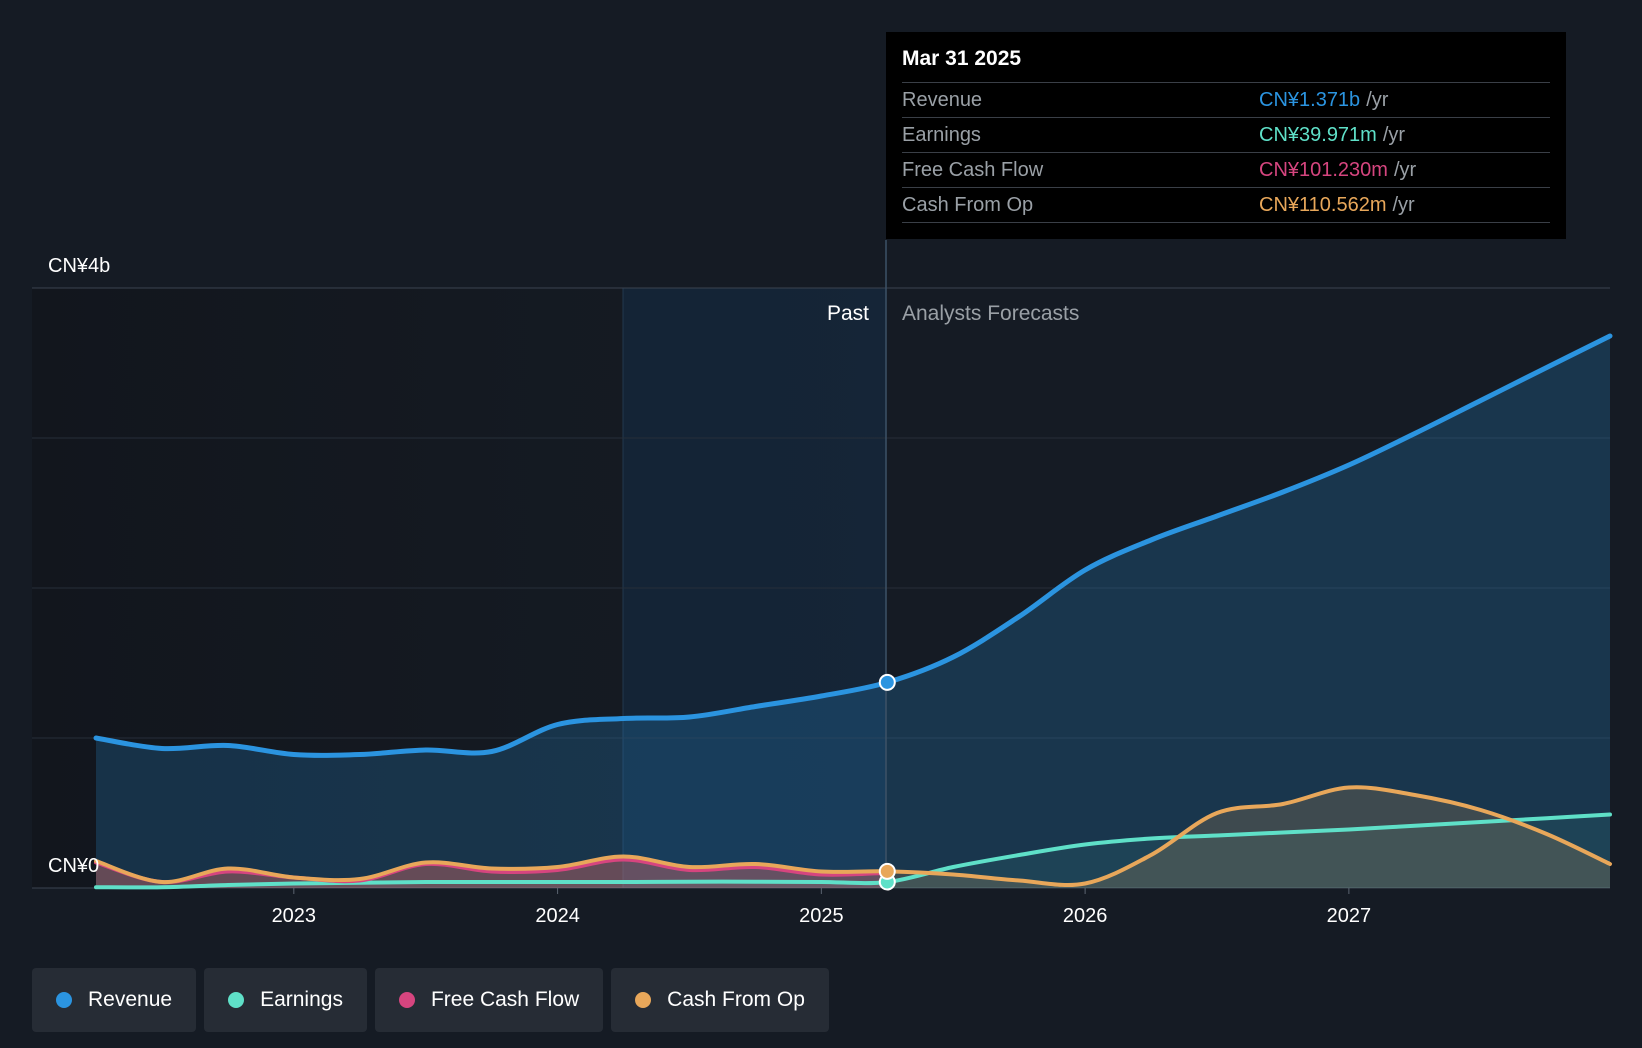  I want to click on tooltip-row-revenue: Revenue CN¥1.371b /yr, so click(1226, 100).